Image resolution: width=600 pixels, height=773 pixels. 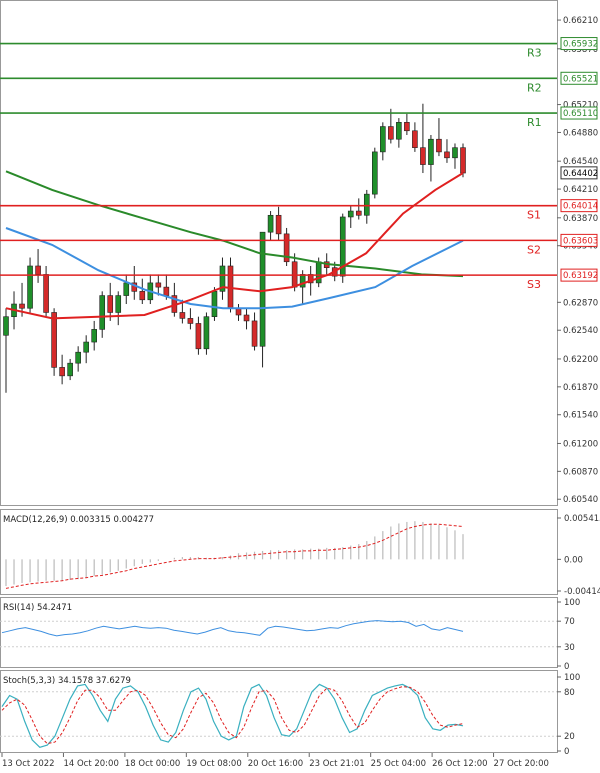 What do you see at coordinates (580, 388) in the screenshot?
I see `price-tick-label: 0.61870` at bounding box center [580, 388].